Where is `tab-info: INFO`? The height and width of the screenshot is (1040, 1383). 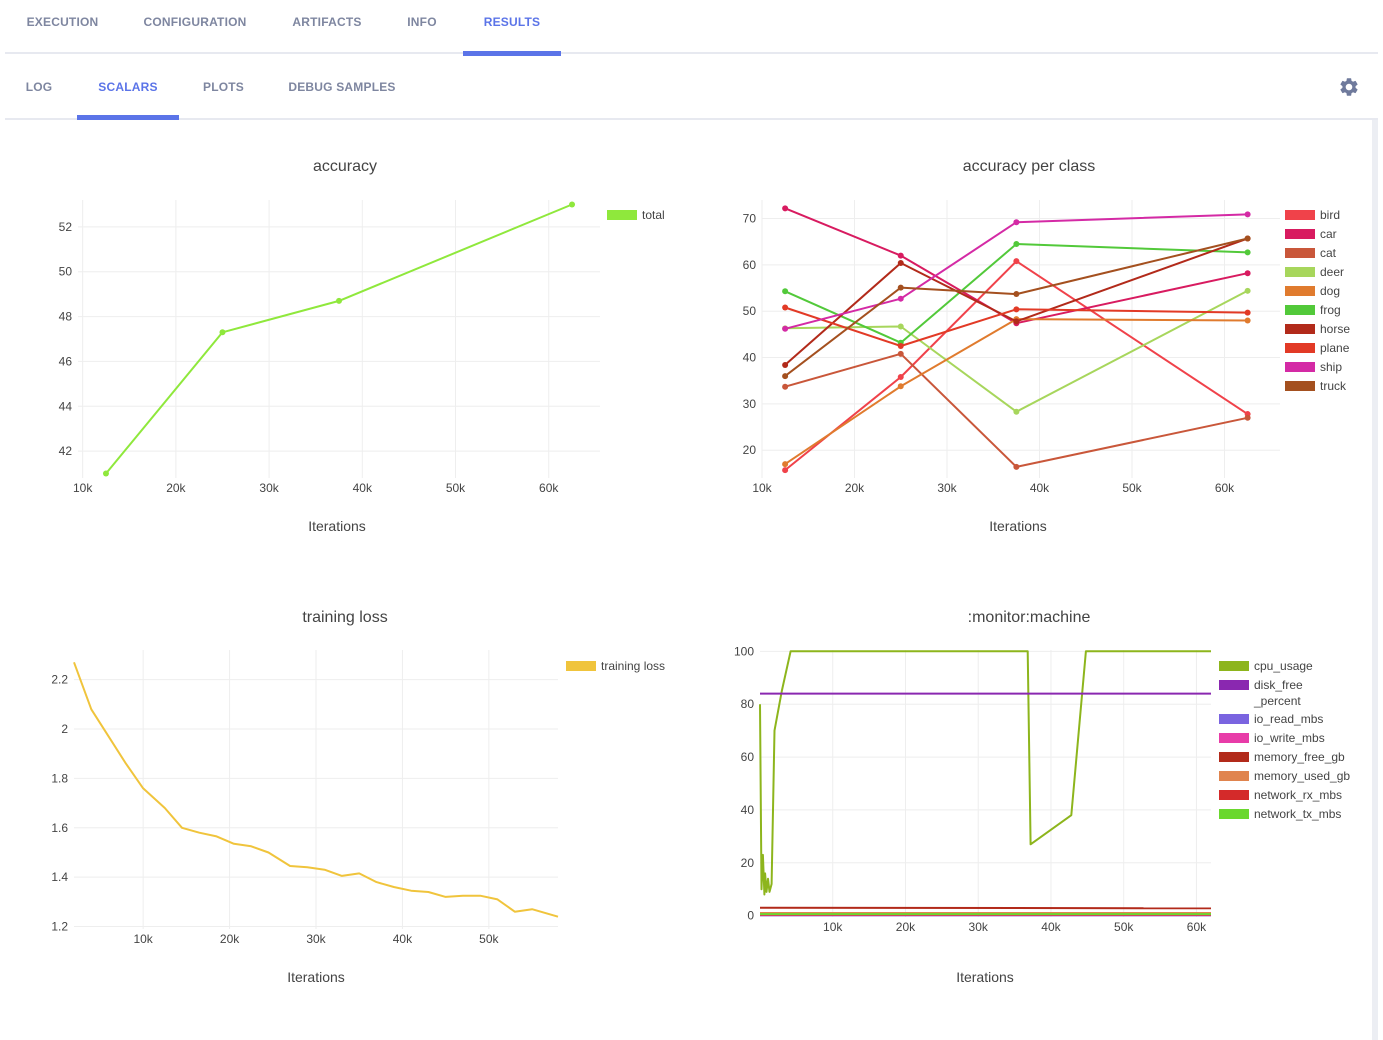
tab-info: INFO is located at coordinates (422, 22).